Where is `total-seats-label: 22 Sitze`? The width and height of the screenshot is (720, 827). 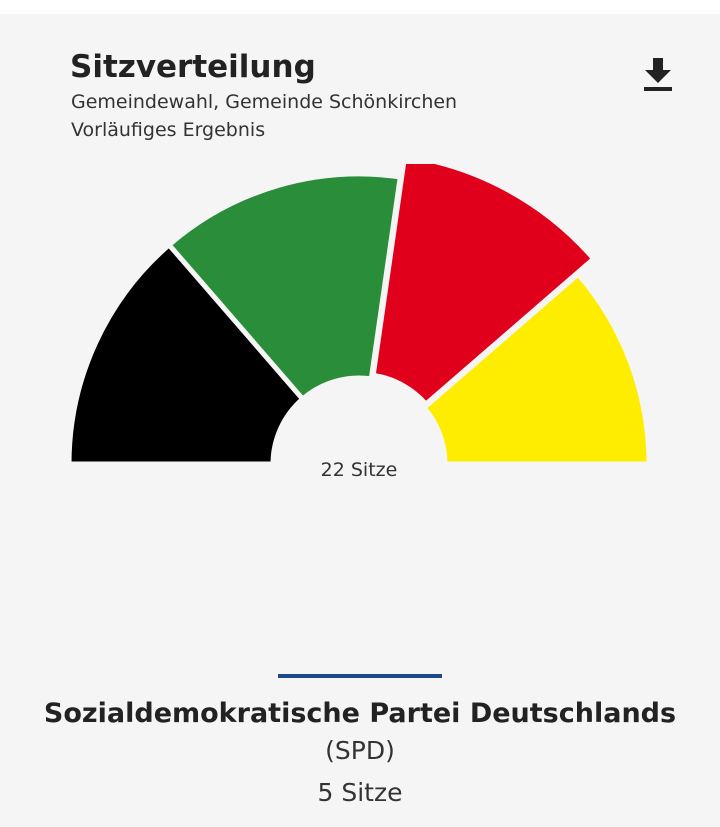
total-seats-label: 22 Sitze is located at coordinates (359, 470).